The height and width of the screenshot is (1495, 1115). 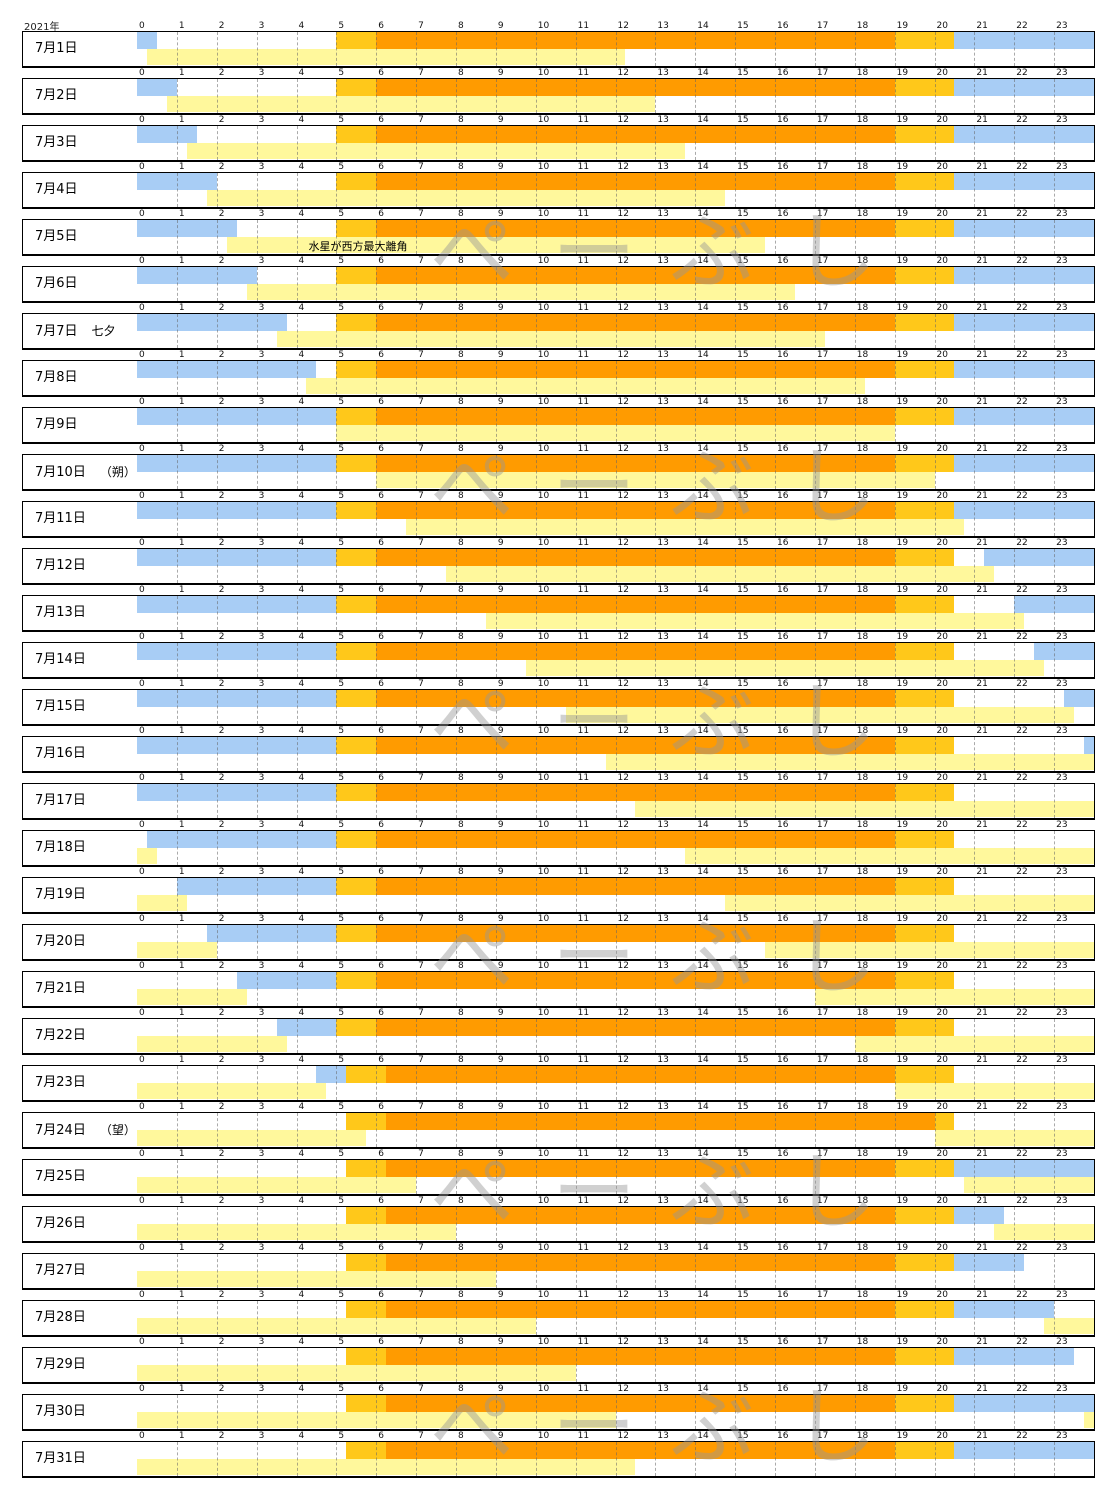 What do you see at coordinates (261, 1436) in the screenshot?
I see `hour-tick-label: 3` at bounding box center [261, 1436].